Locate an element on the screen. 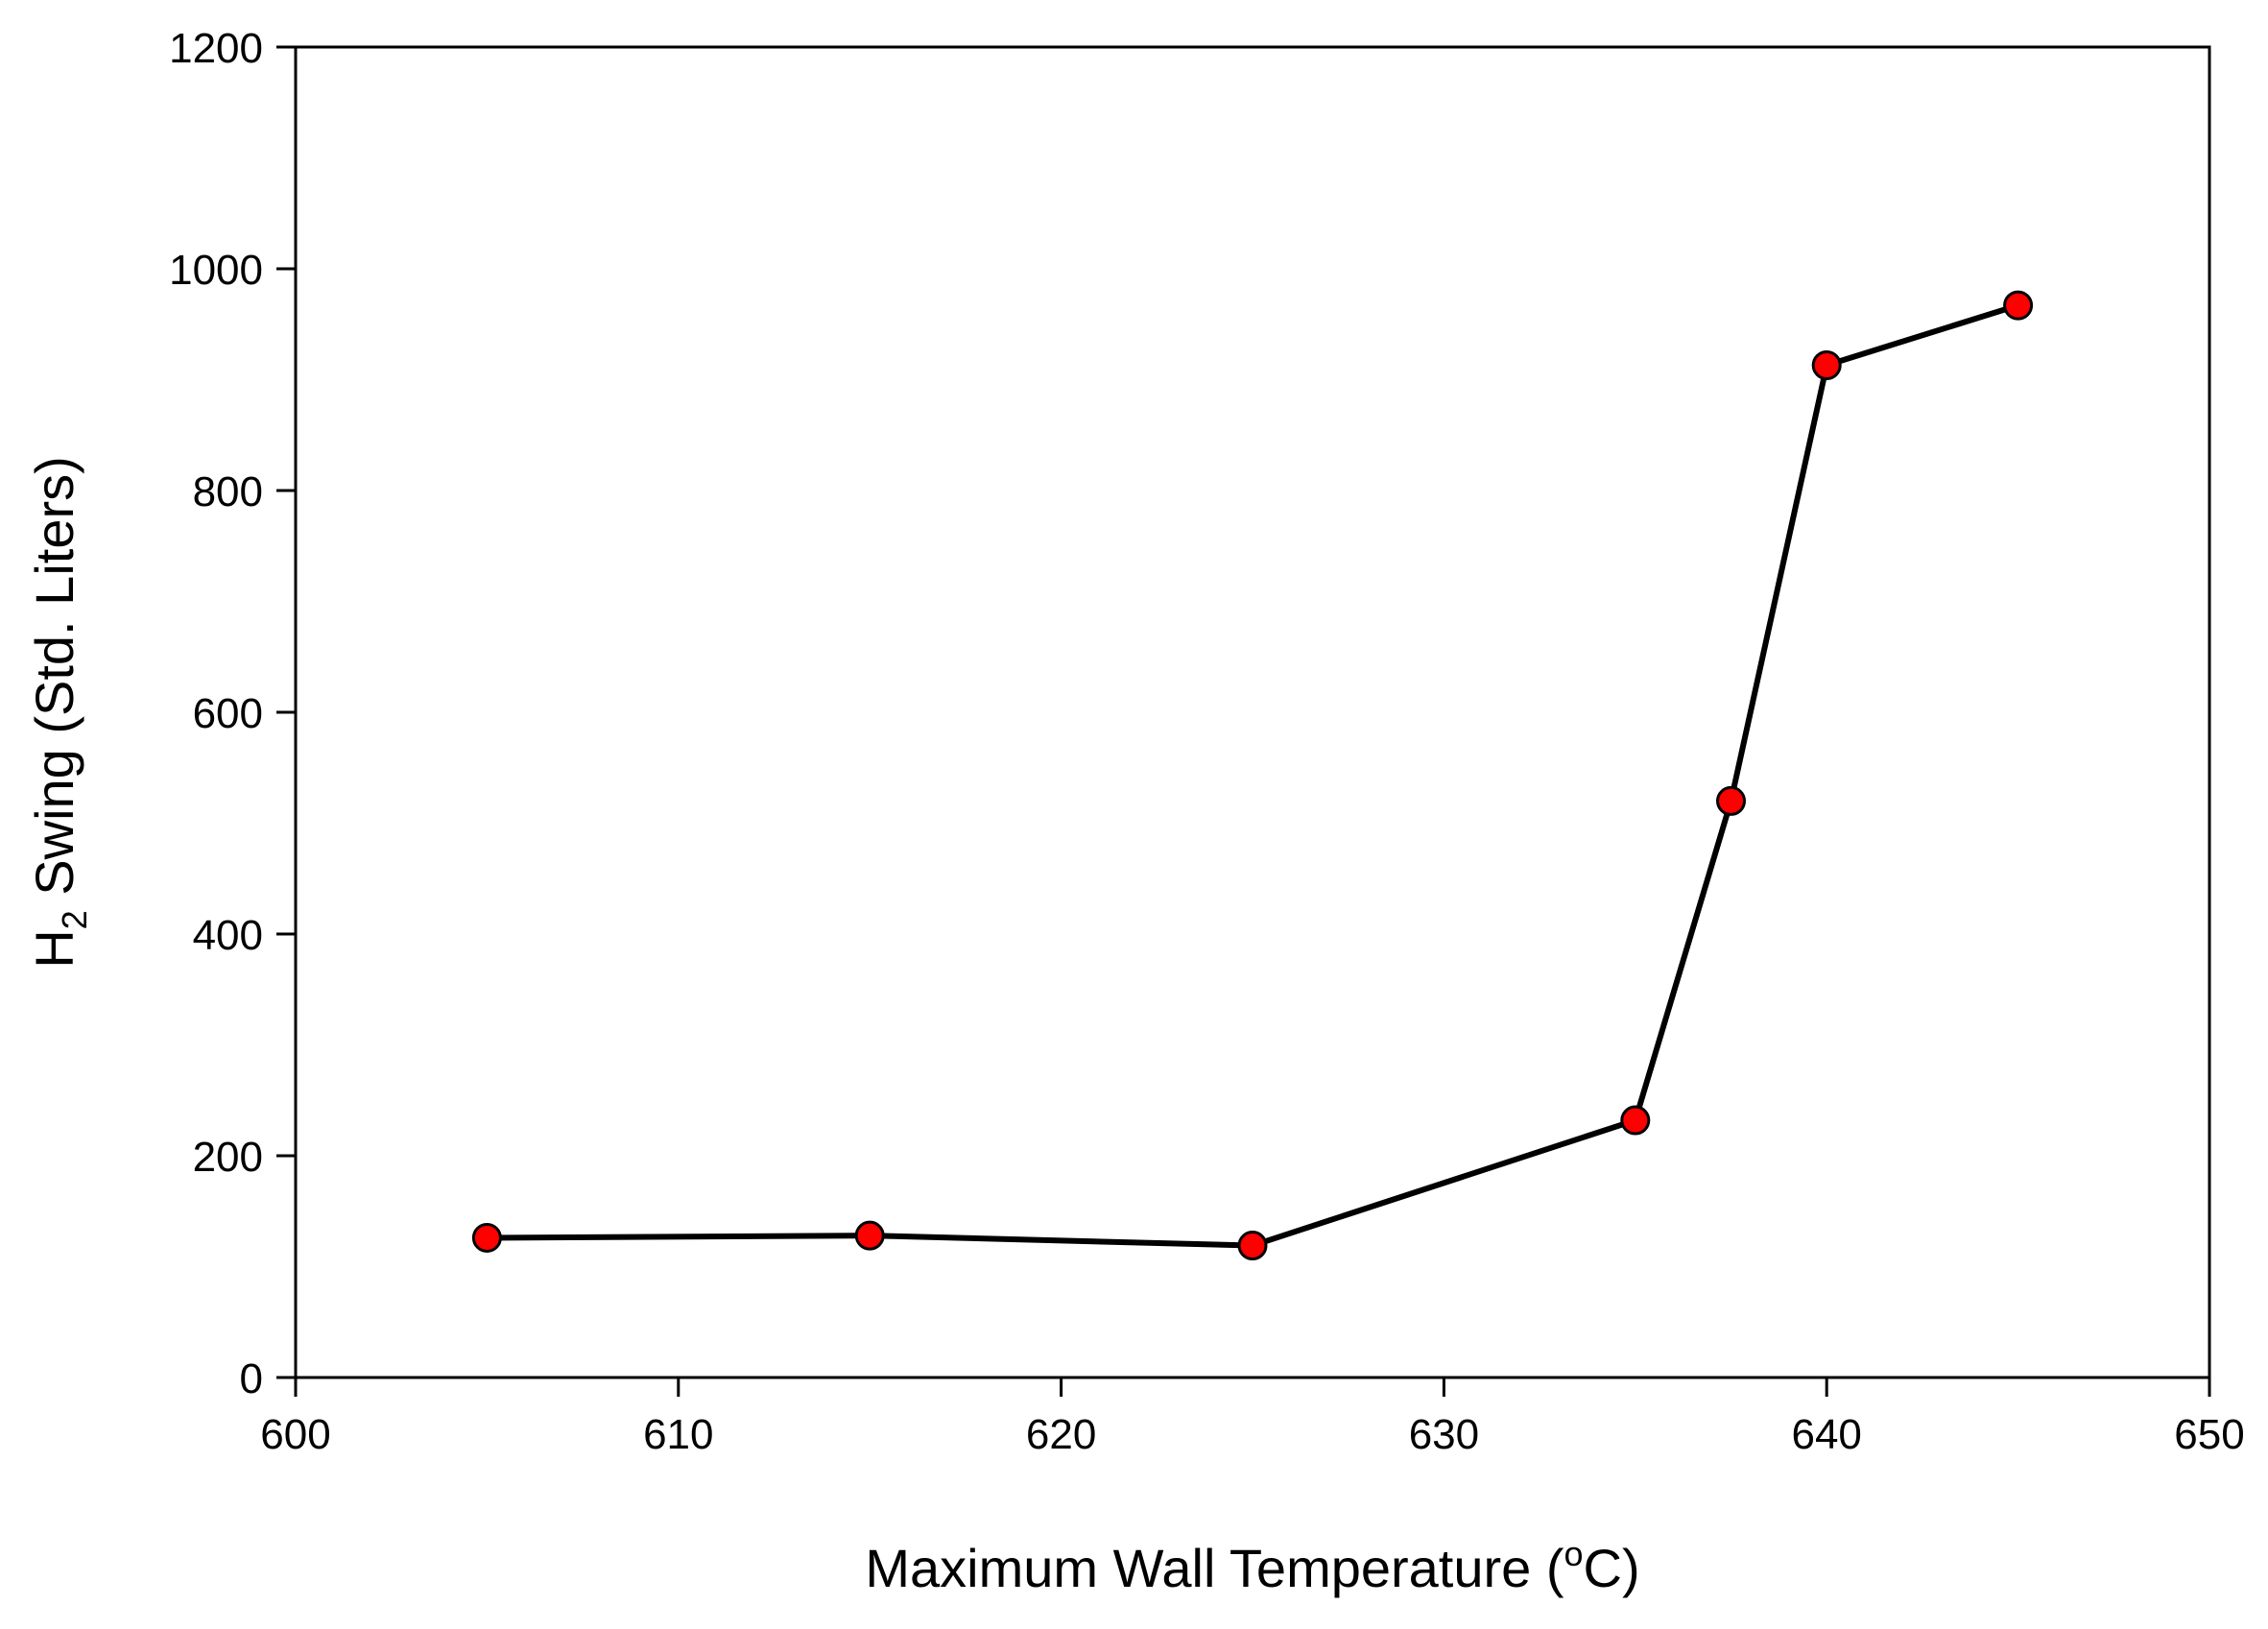 This screenshot has height=1629, width=2268. y-axis-title-subscript: 2 is located at coordinates (74, 919).